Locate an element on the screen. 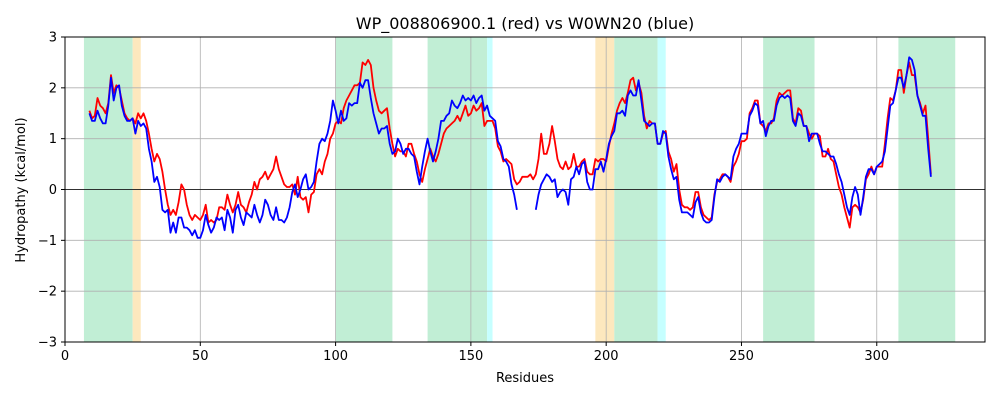 The width and height of the screenshot is (1000, 404). y-axis-label: Hydropathy (kcal/mol) is located at coordinates (21, 189).